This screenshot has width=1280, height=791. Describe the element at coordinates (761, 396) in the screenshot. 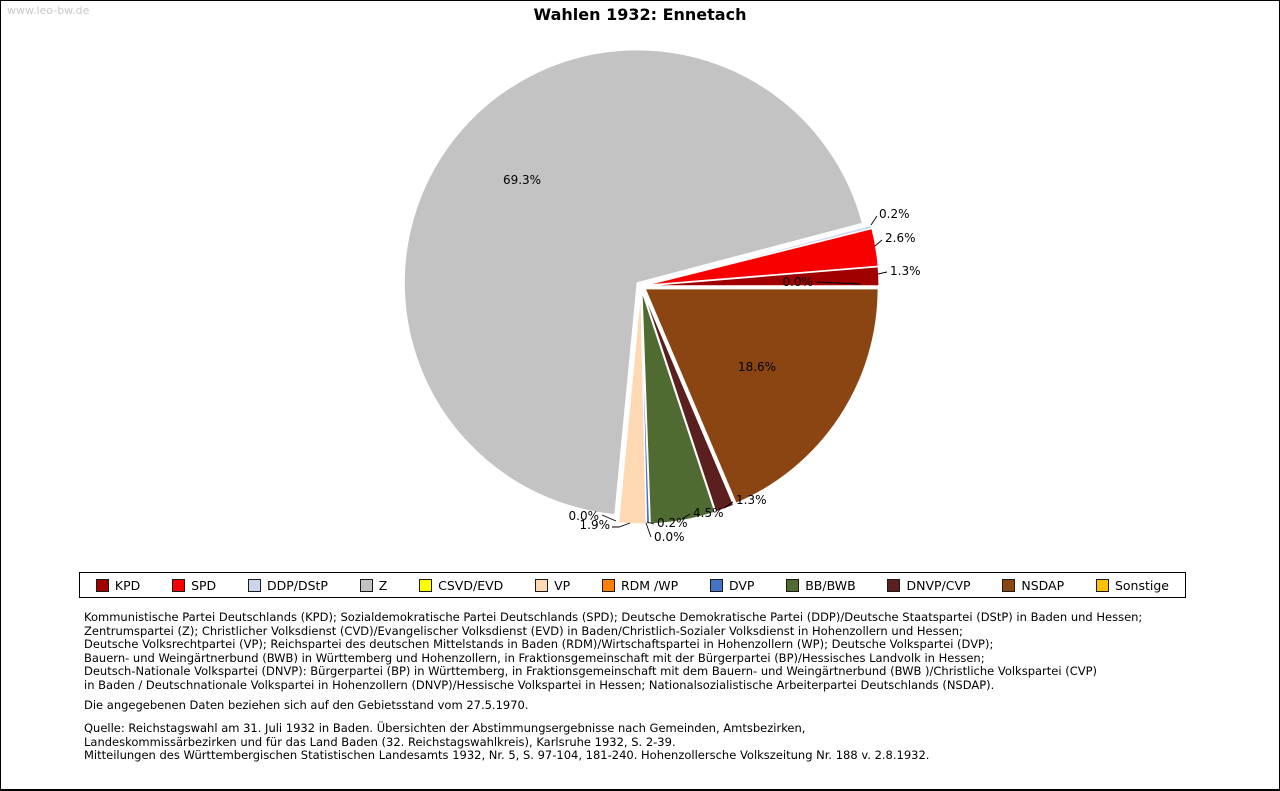

I see `pie-slice-nsdap` at that location.